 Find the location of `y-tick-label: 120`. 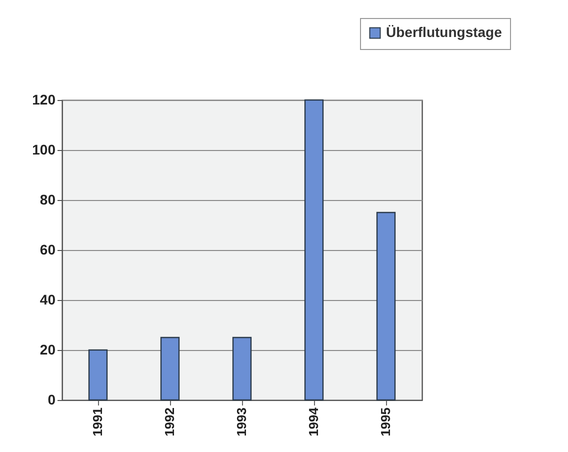

y-tick-label: 120 is located at coordinates (44, 100).